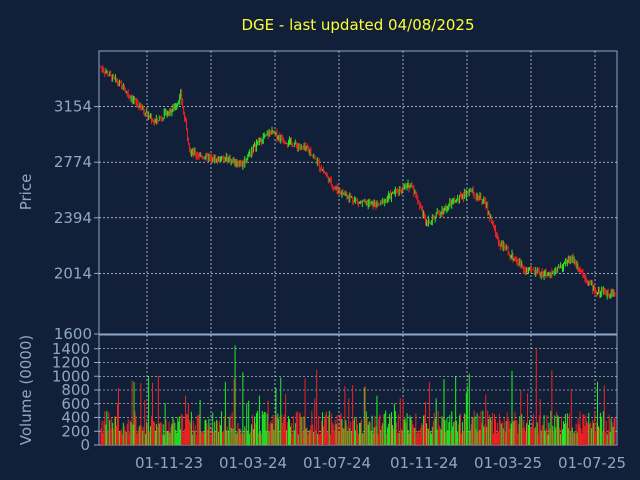 This screenshot has height=480, width=640. Describe the element at coordinates (73, 334) in the screenshot. I see `price-tick-label: 1600` at that location.